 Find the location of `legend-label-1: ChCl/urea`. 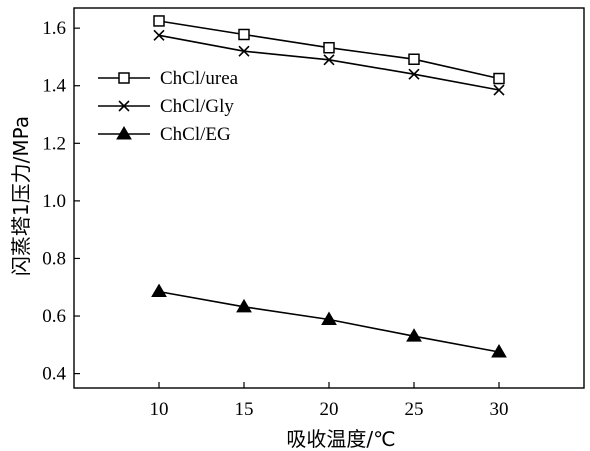

legend-label-1: ChCl/urea is located at coordinates (199, 78).